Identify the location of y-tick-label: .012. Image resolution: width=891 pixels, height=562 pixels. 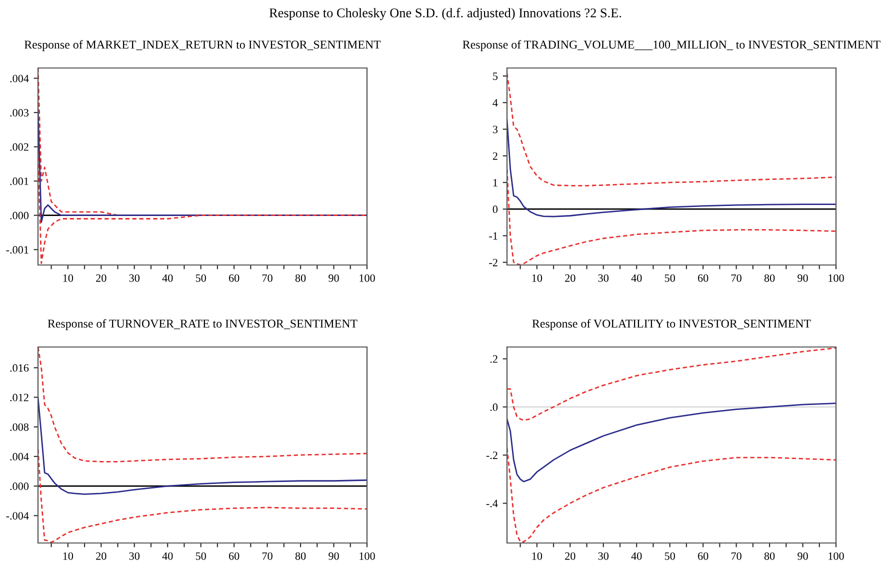
(19, 398).